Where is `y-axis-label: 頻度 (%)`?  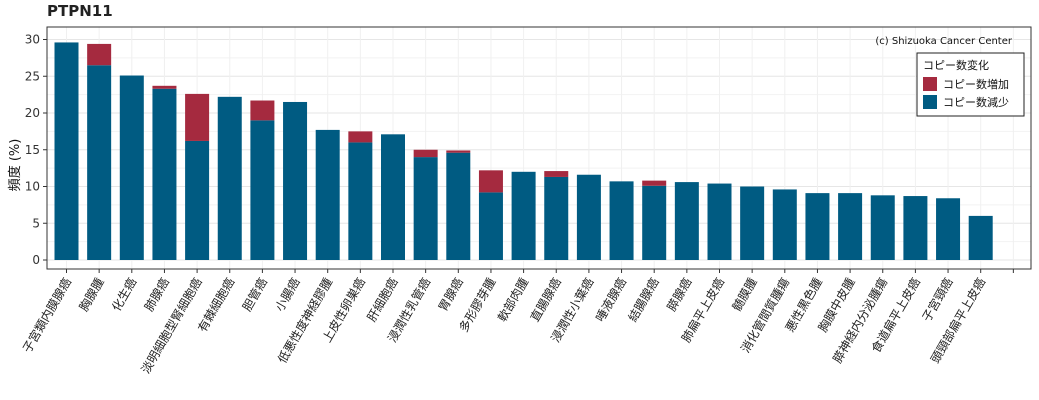 y-axis-label: 頻度 (%) is located at coordinates (15, 165).